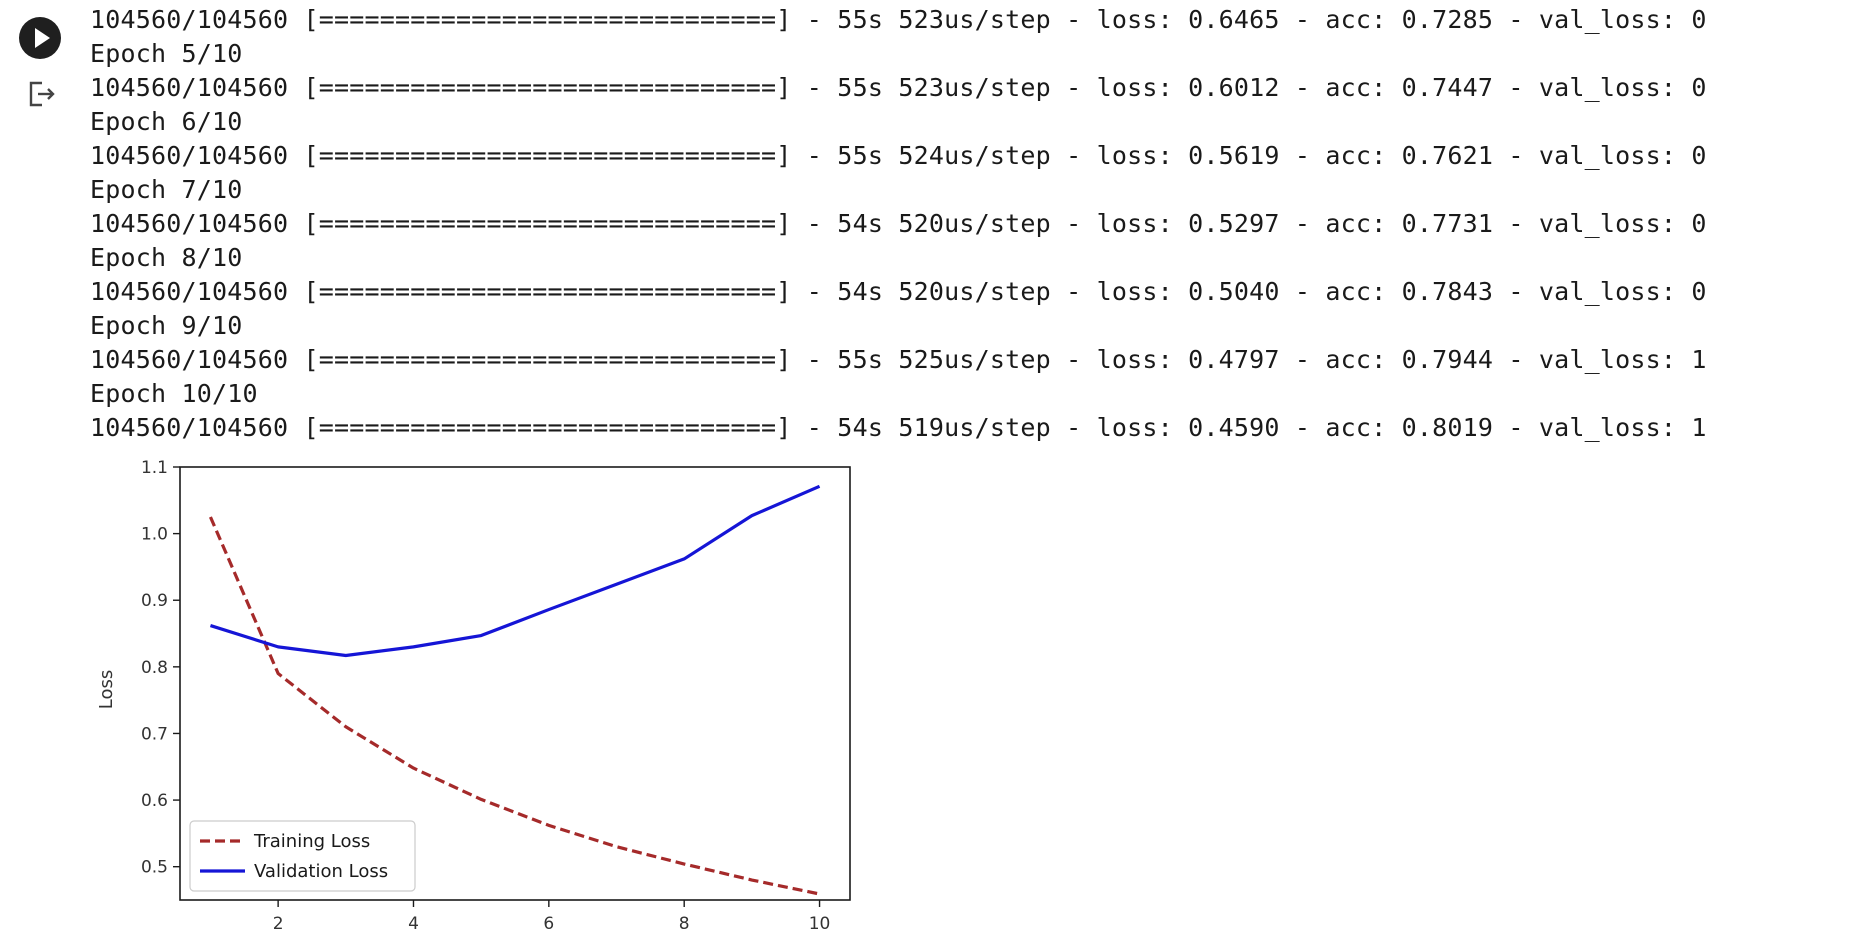 This screenshot has width=1872, height=940. Describe the element at coordinates (898, 258) in the screenshot. I see `epoch-header: Epoch 8/10` at that location.